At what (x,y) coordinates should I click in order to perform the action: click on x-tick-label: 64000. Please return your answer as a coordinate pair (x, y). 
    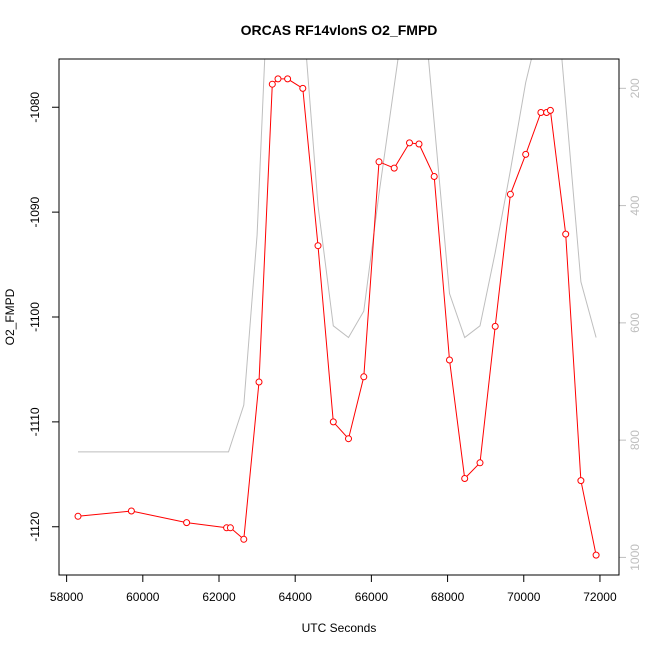
    Looking at the image, I should click on (296, 597).